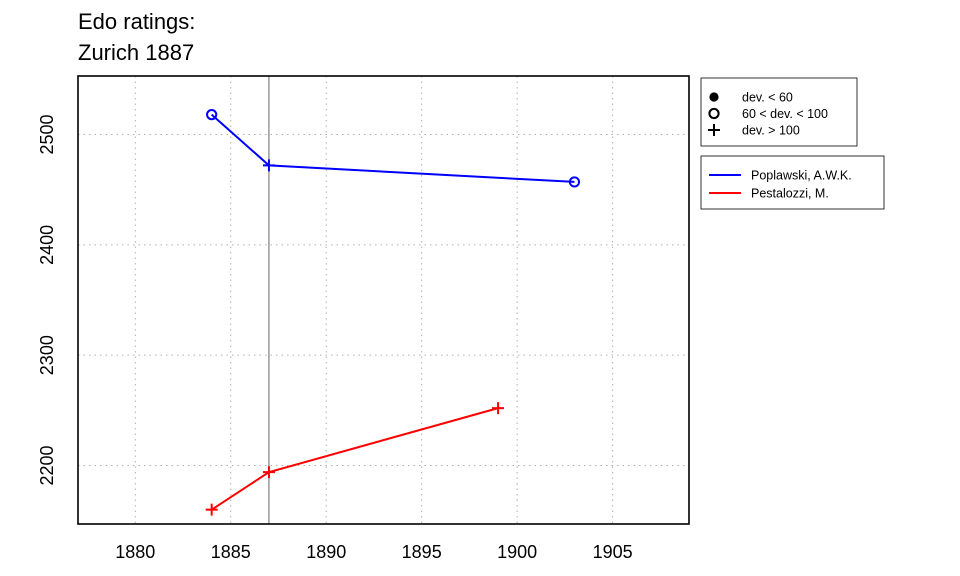 The image size is (960, 576). Describe the element at coordinates (136, 21) in the screenshot. I see `chart-title-line-1: Edo ratings:` at that location.